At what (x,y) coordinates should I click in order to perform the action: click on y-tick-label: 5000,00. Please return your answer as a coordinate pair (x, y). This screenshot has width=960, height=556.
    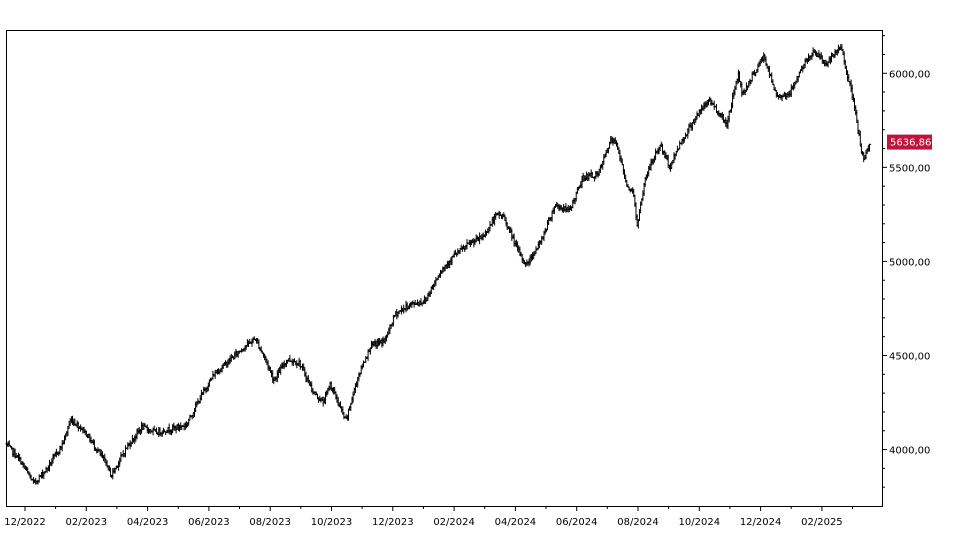
    Looking at the image, I should click on (909, 262).